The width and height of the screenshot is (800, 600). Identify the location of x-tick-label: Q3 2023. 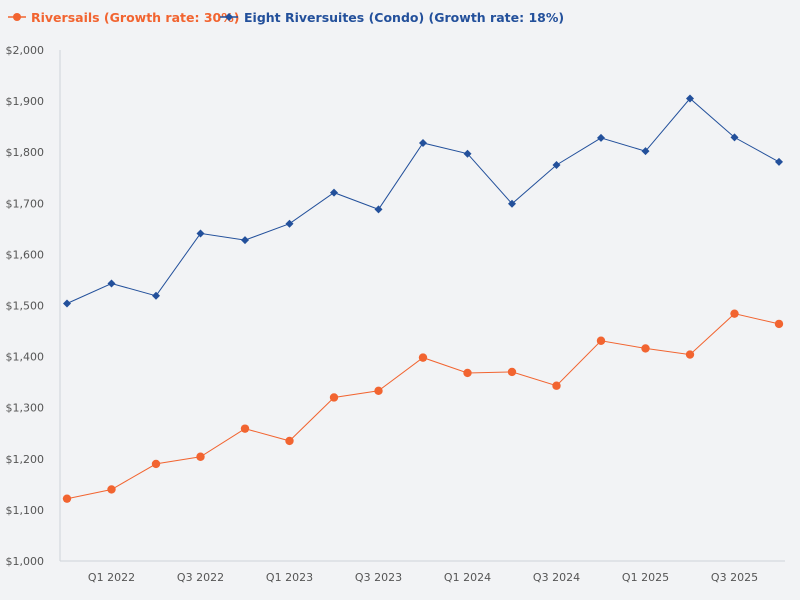
(378, 577).